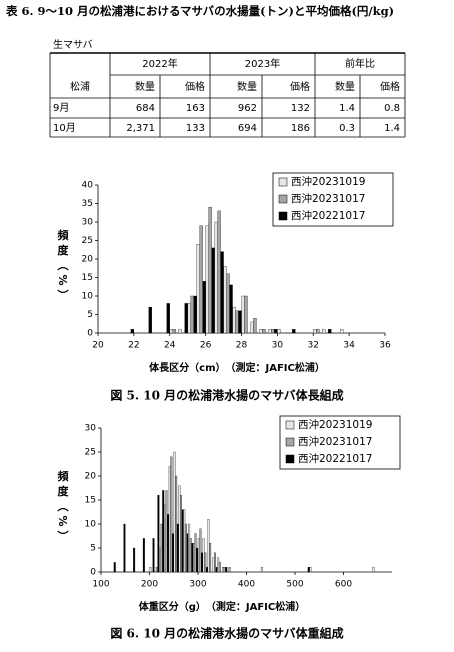 Image resolution: width=454 pixels, height=652 pixels. What do you see at coordinates (300, 108) in the screenshot?
I see `table-cell: 132` at bounding box center [300, 108].